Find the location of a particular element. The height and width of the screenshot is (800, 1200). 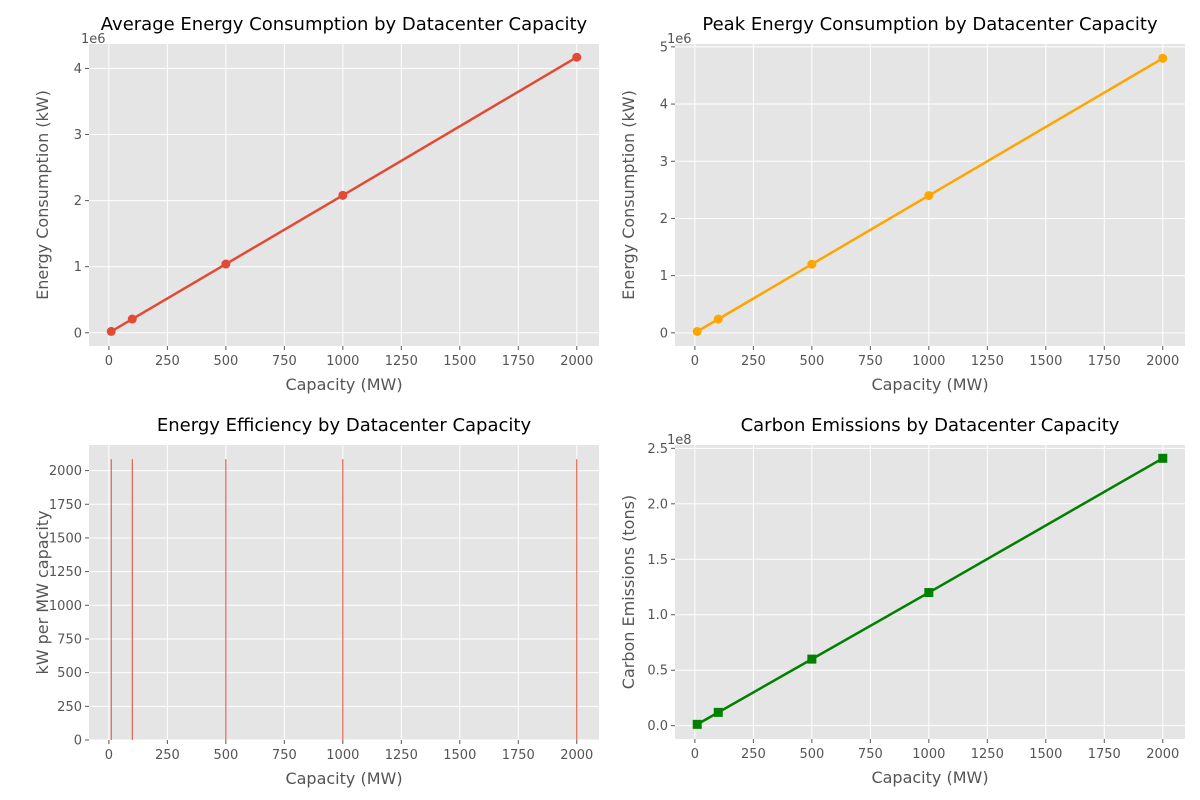

y-tick-label: 5 is located at coordinates (664, 47).